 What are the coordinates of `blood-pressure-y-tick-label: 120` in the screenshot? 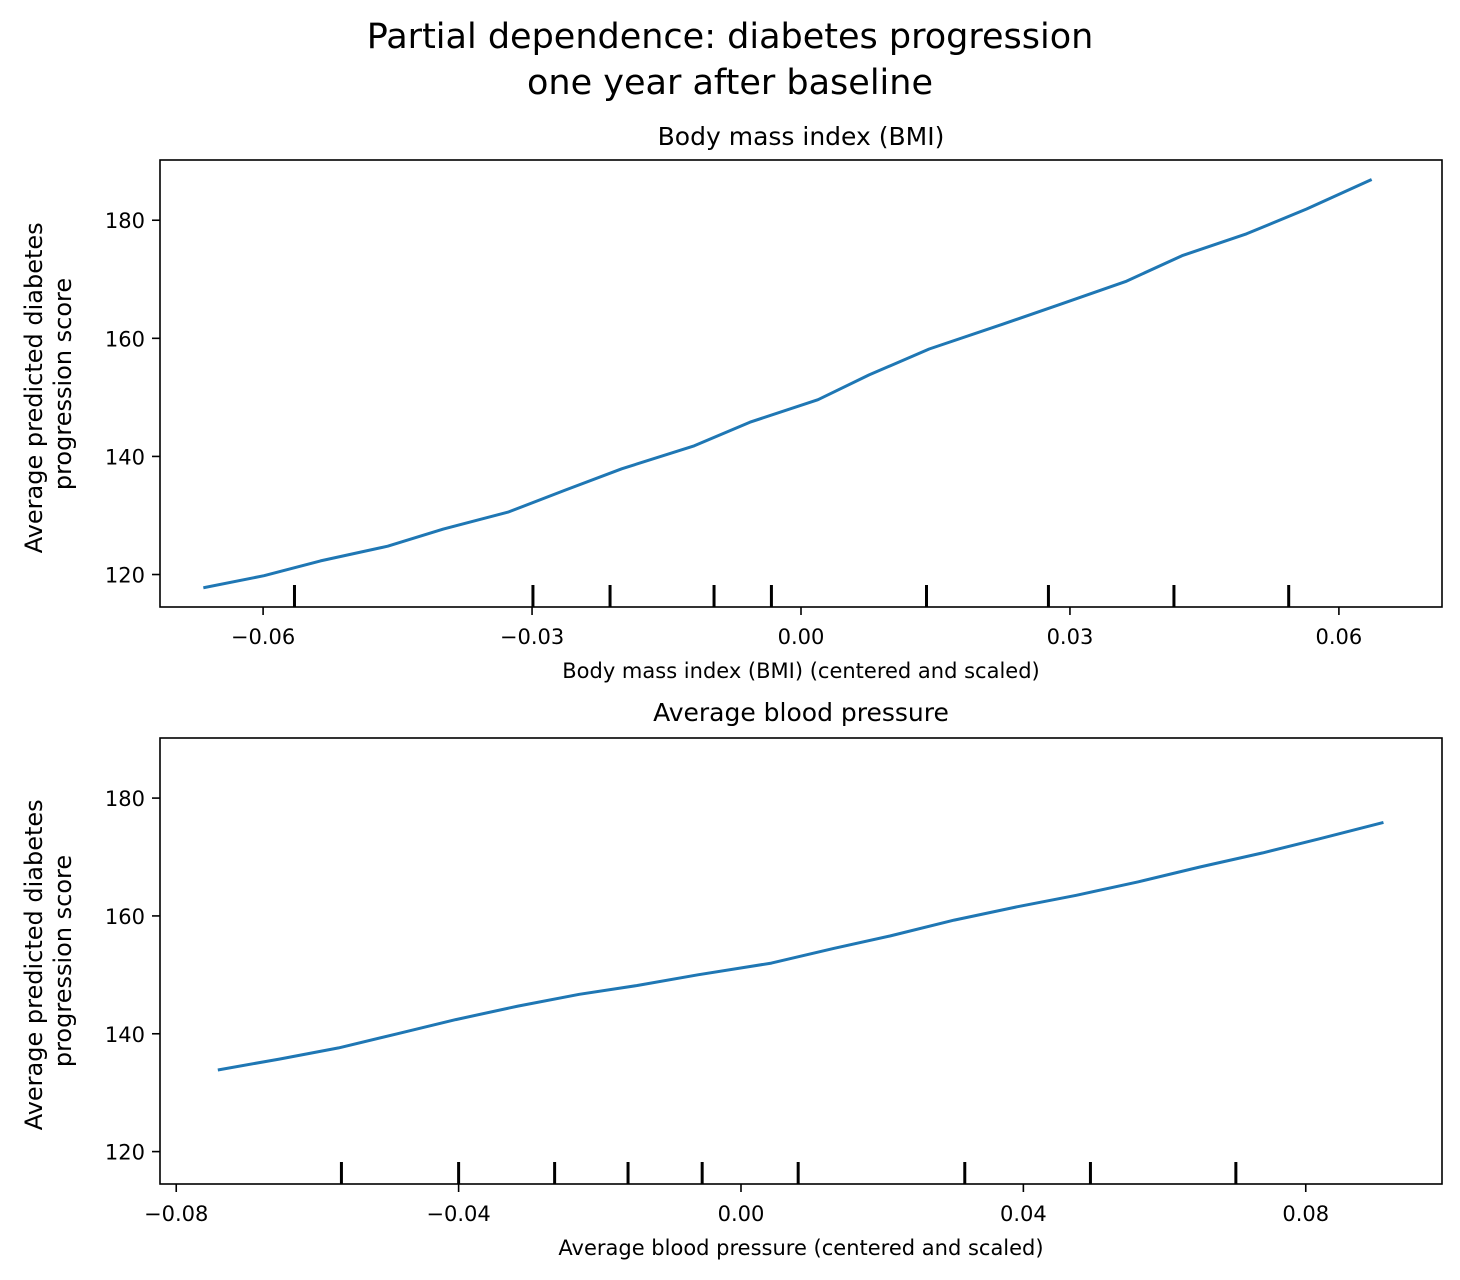 It's located at (125, 1153).